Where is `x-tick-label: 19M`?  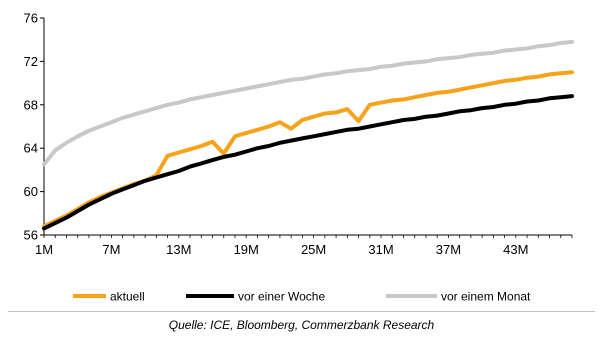 x-tick-label: 19M is located at coordinates (246, 249).